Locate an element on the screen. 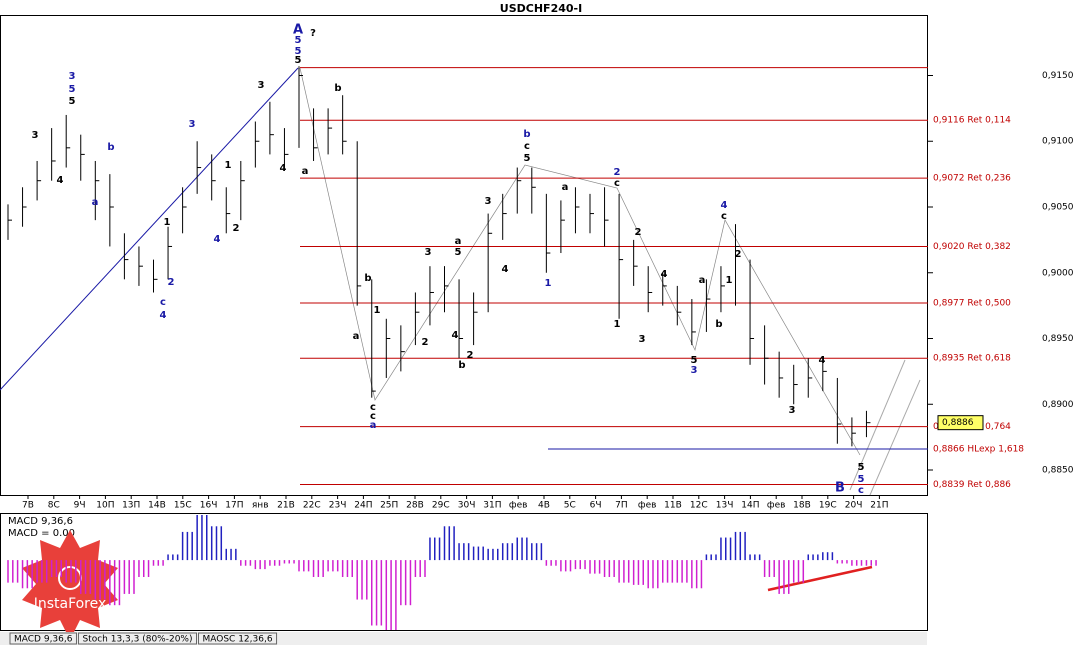 The image size is (1082, 661). y-tick-label: 0,9100 is located at coordinates (1058, 142).